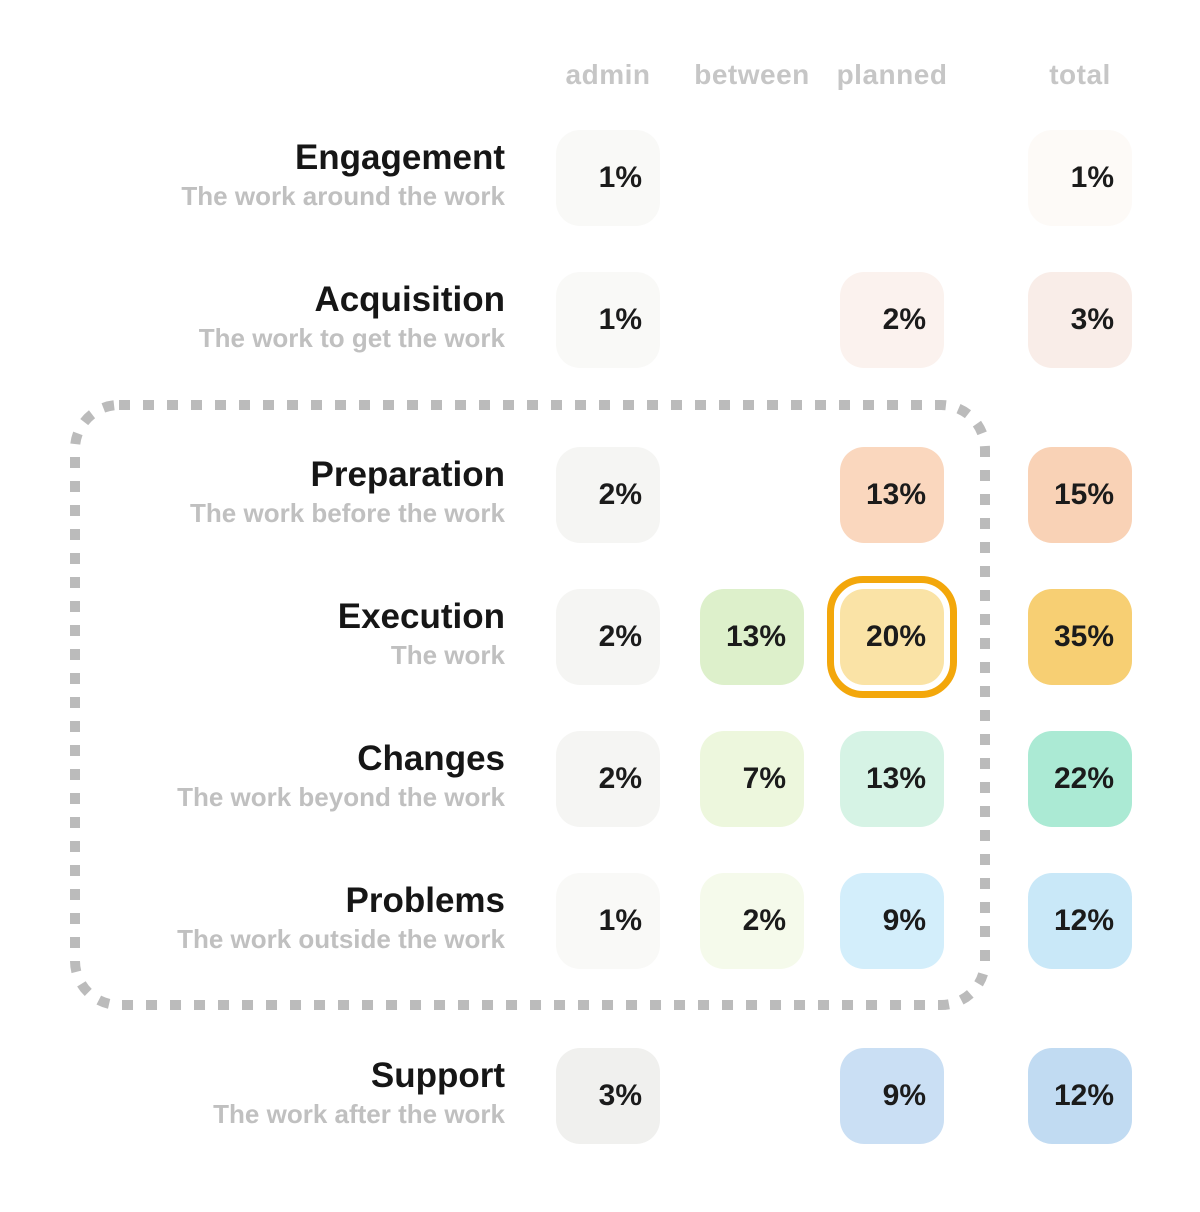 This screenshot has height=1212, width=1200. I want to click on cell-problems-total: 12%, so click(1080, 921).